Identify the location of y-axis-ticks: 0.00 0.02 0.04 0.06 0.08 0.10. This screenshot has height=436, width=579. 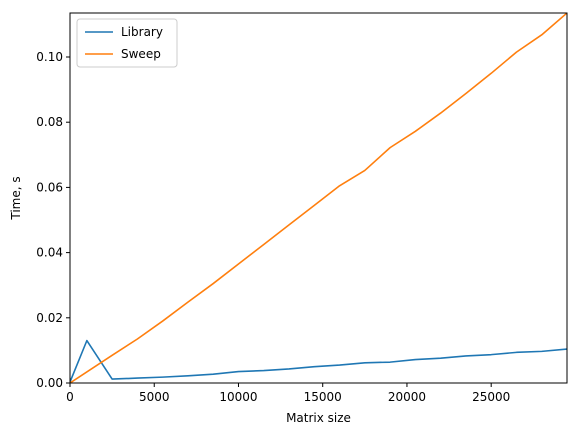
(53, 220).